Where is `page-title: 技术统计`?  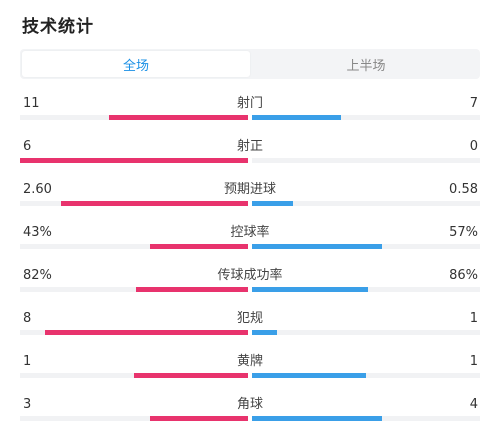 page-title: 技术统计 is located at coordinates (58, 27).